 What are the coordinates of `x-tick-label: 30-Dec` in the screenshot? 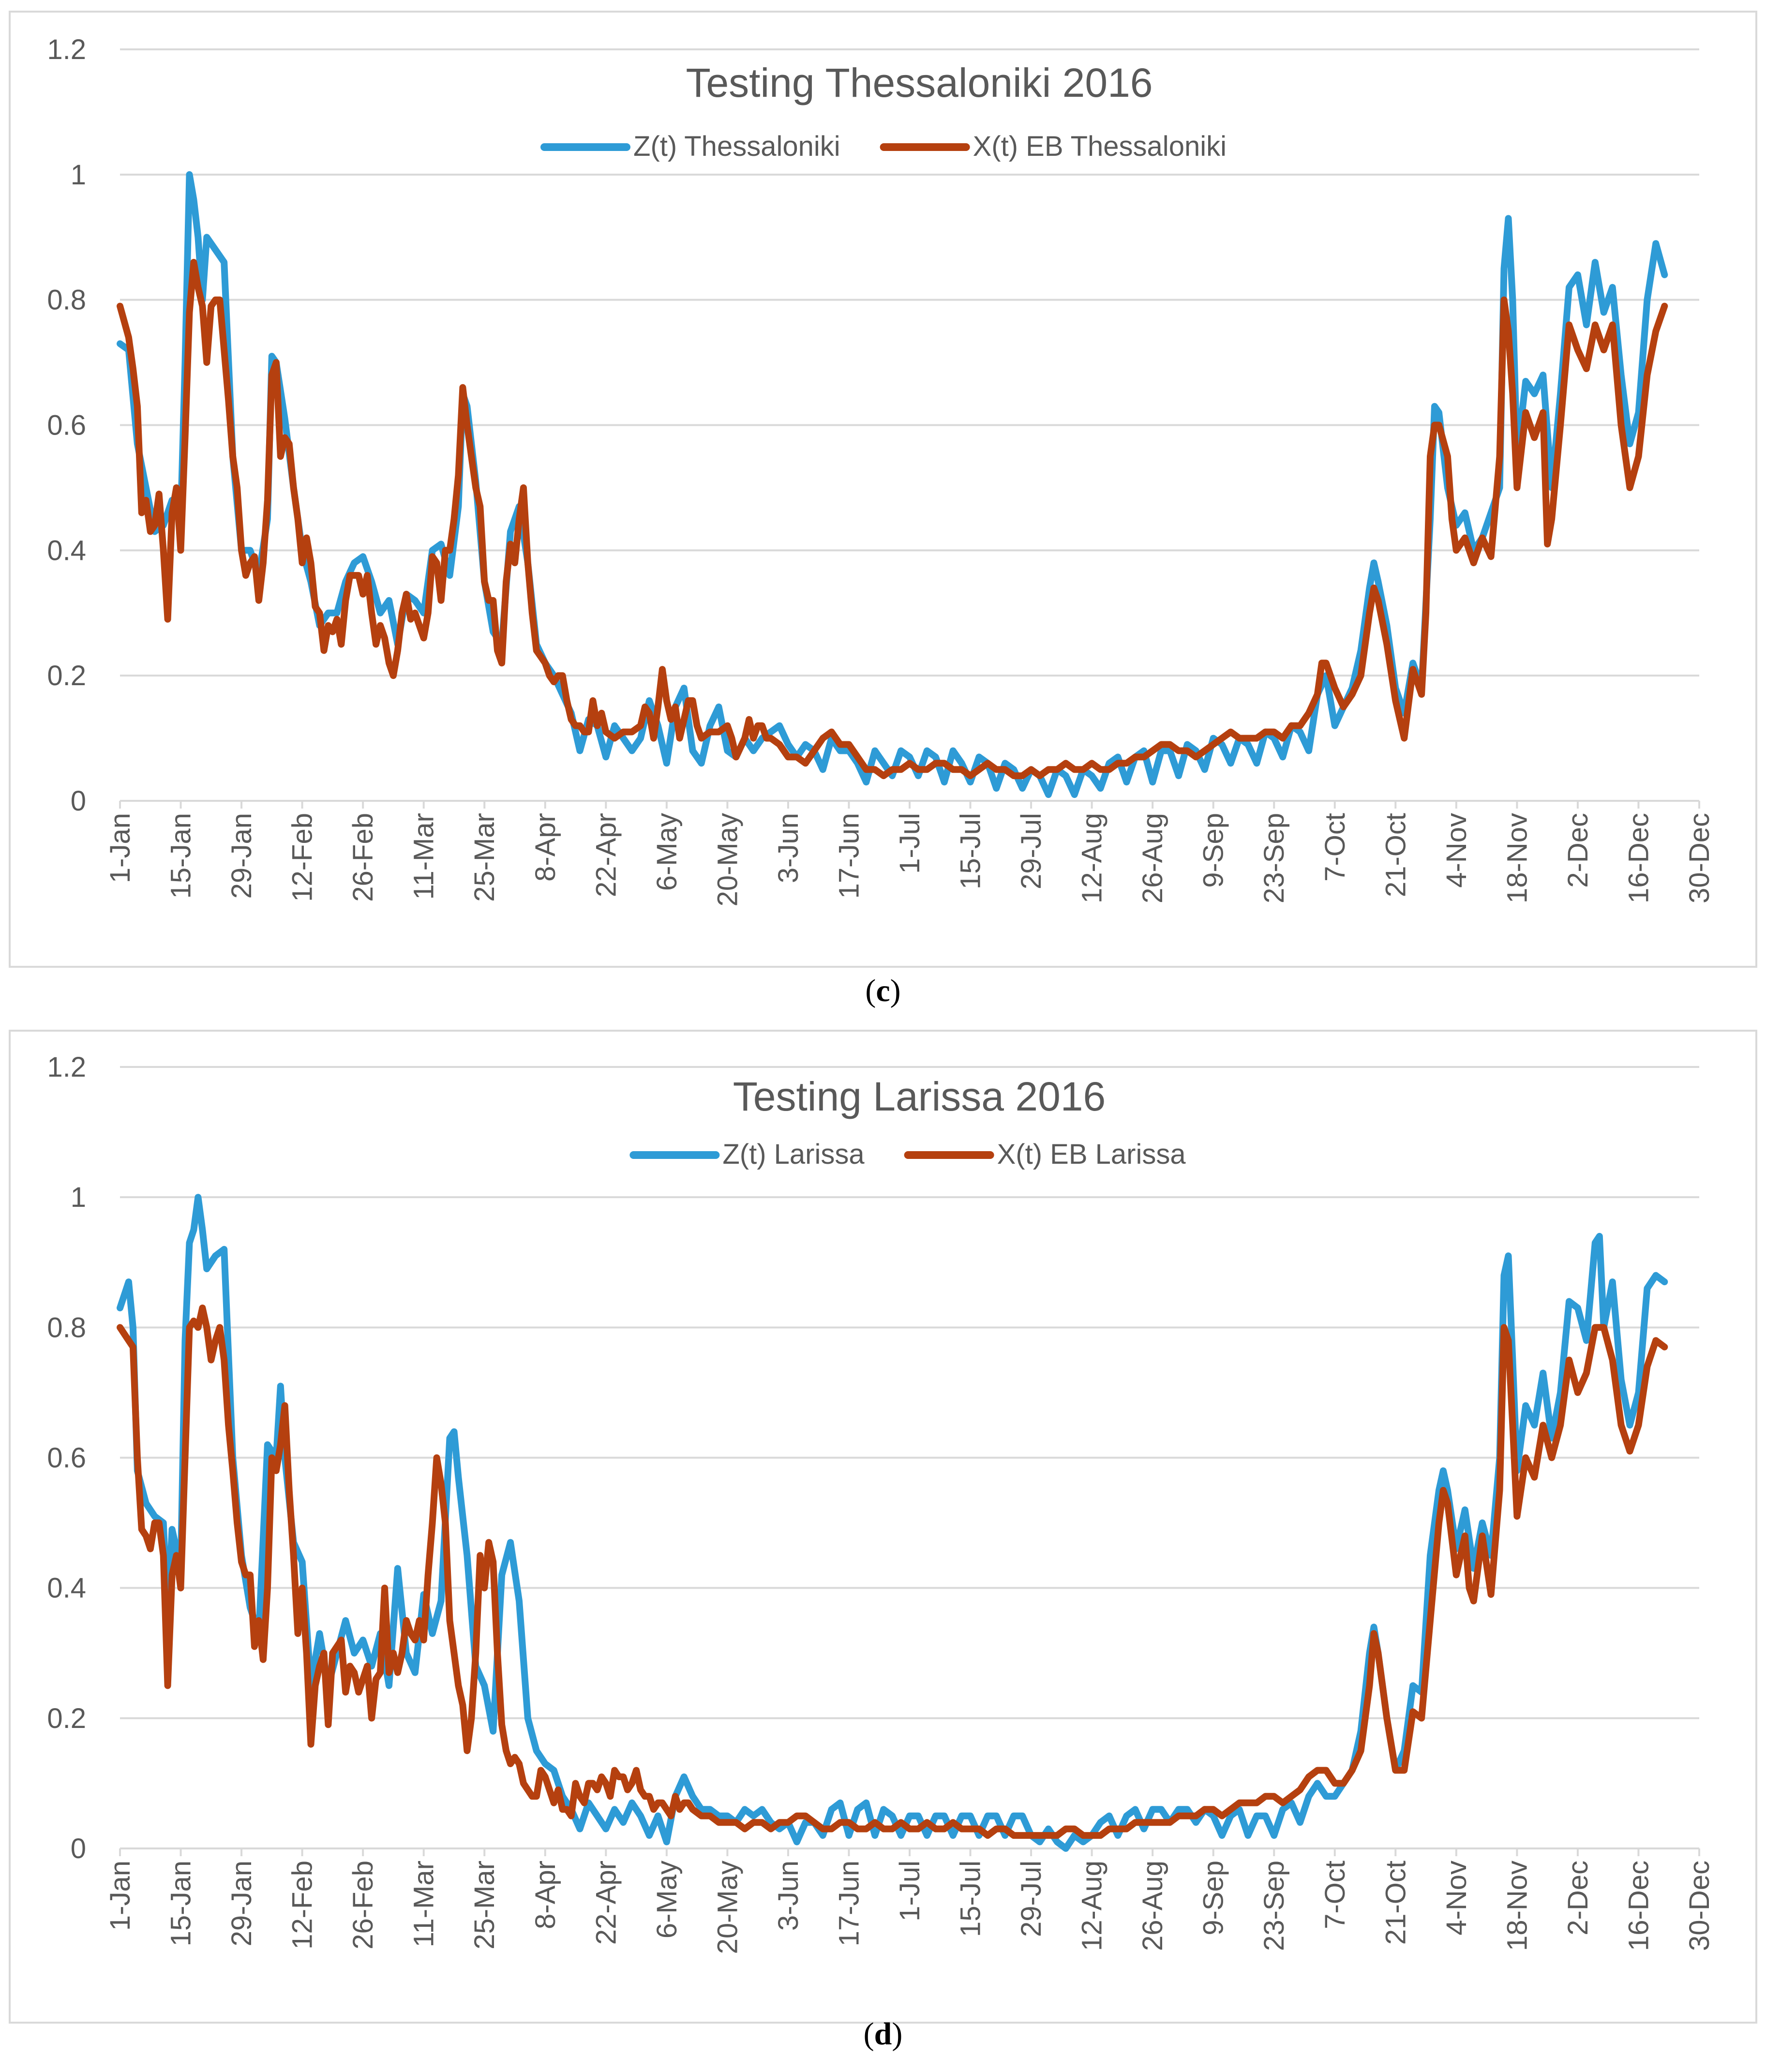 It's located at (1699, 858).